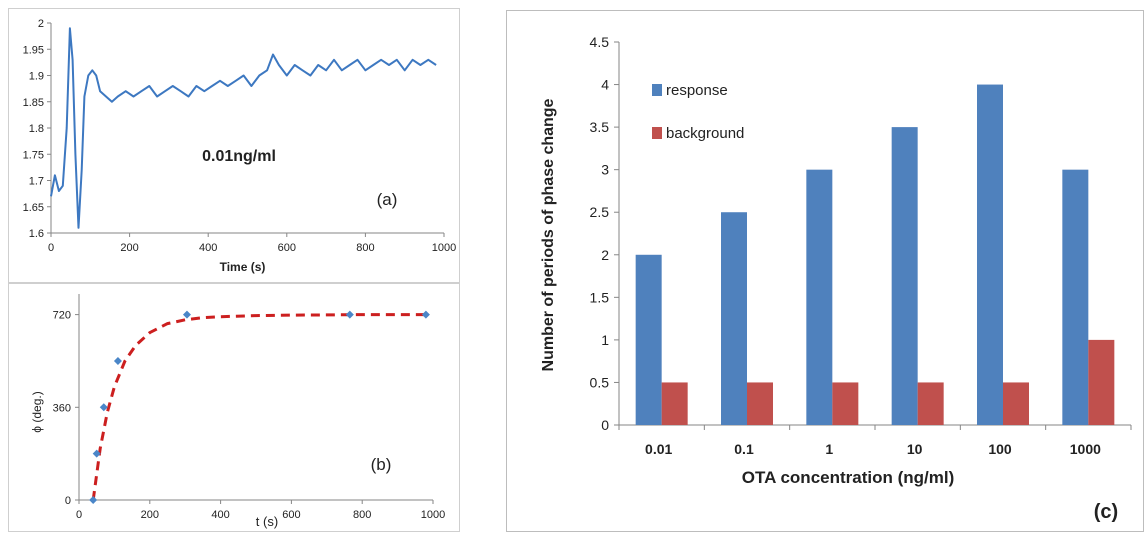 The image size is (1146, 533). What do you see at coordinates (1106, 512) in the screenshot?
I see `panel-label-c: (c)` at bounding box center [1106, 512].